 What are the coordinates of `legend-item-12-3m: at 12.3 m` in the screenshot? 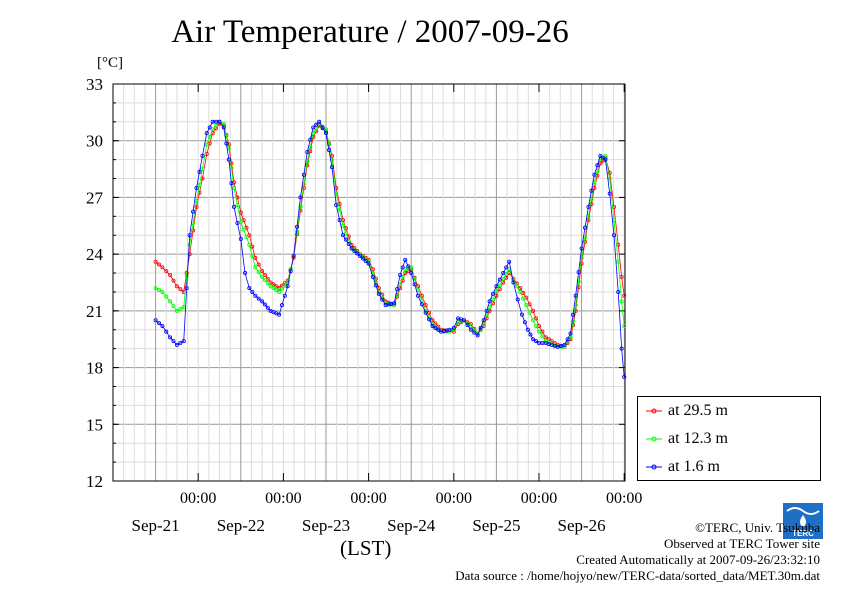 It's located at (687, 439).